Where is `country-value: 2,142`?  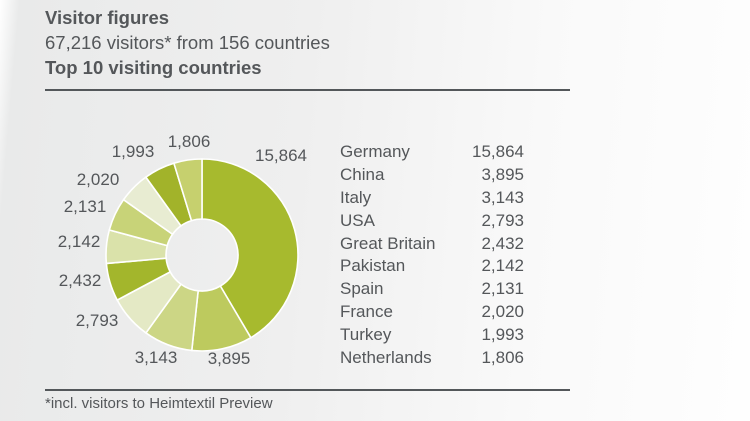
country-value: 2,142 is located at coordinates (502, 266).